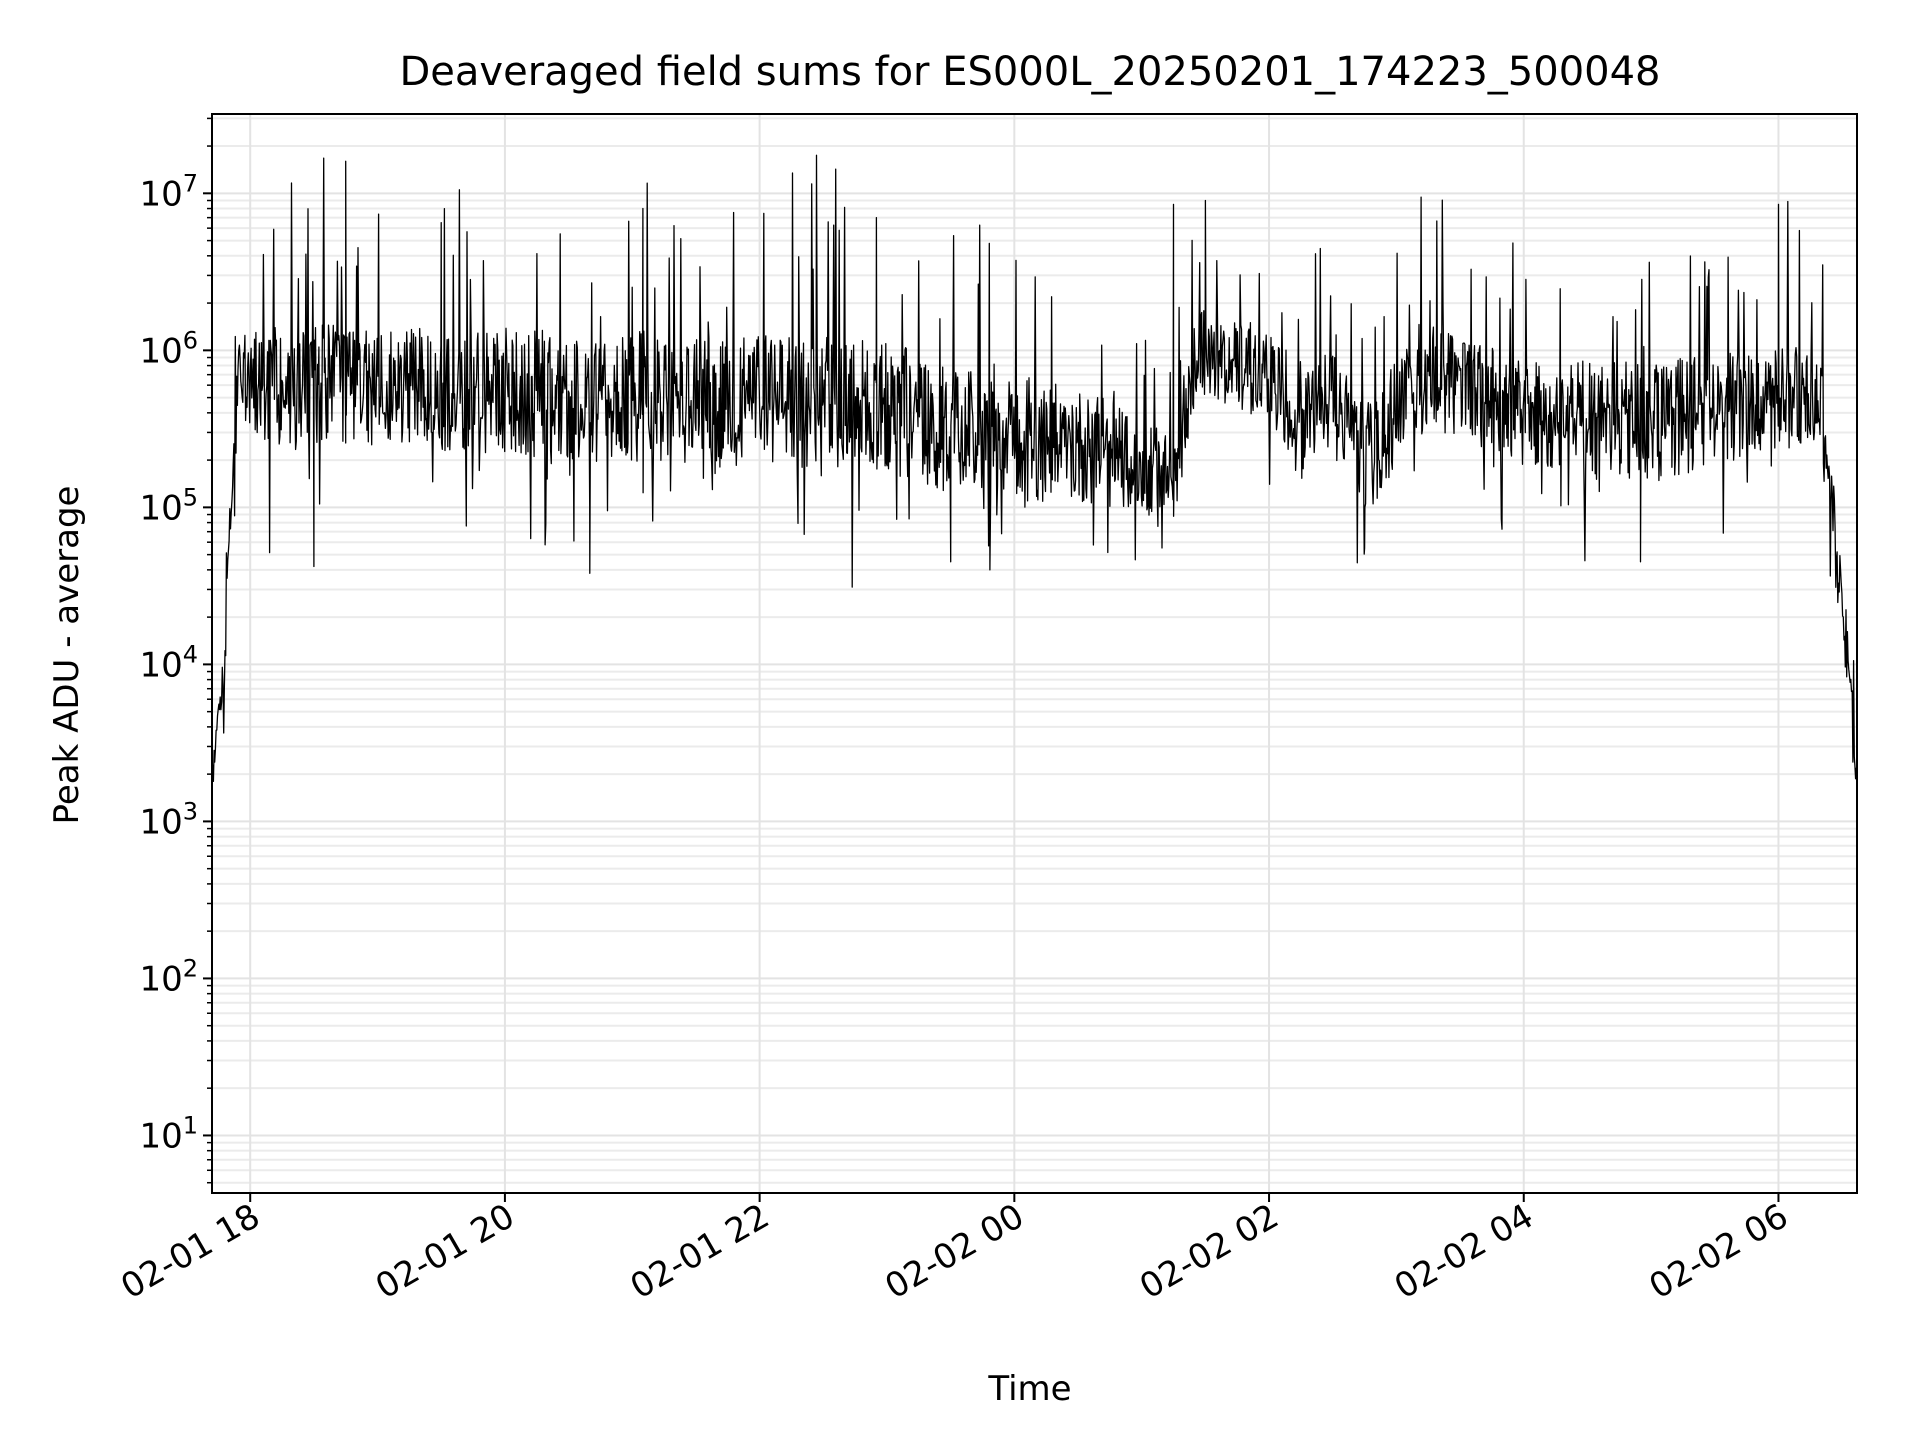 The width and height of the screenshot is (1920, 1440). What do you see at coordinates (168, 191) in the screenshot?
I see `y-tick-label: 10⁷` at bounding box center [168, 191].